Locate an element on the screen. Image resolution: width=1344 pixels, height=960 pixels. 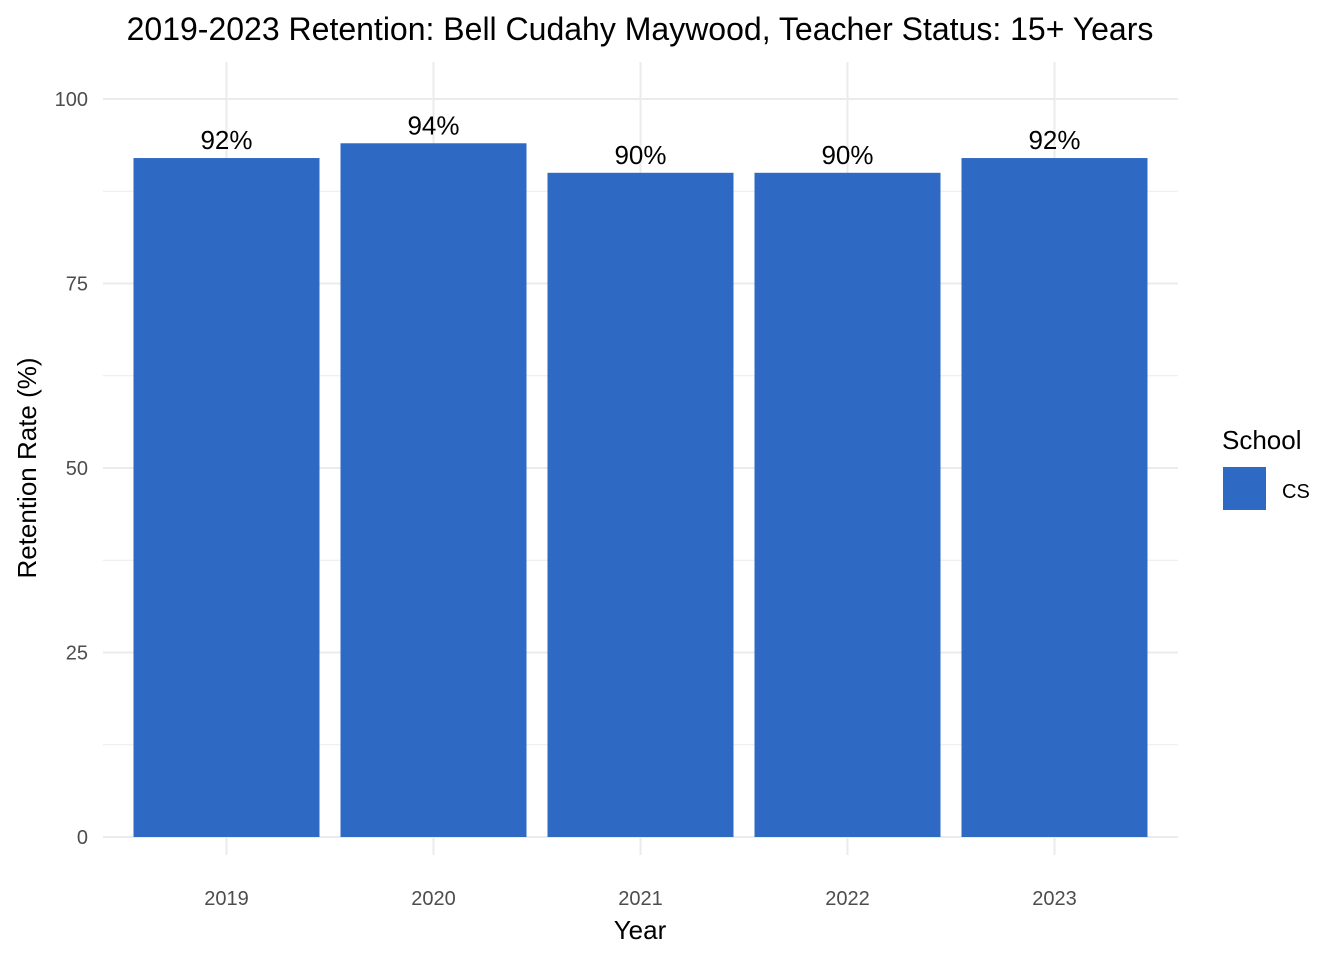
data-label-2023: 92% is located at coordinates (1054, 140).